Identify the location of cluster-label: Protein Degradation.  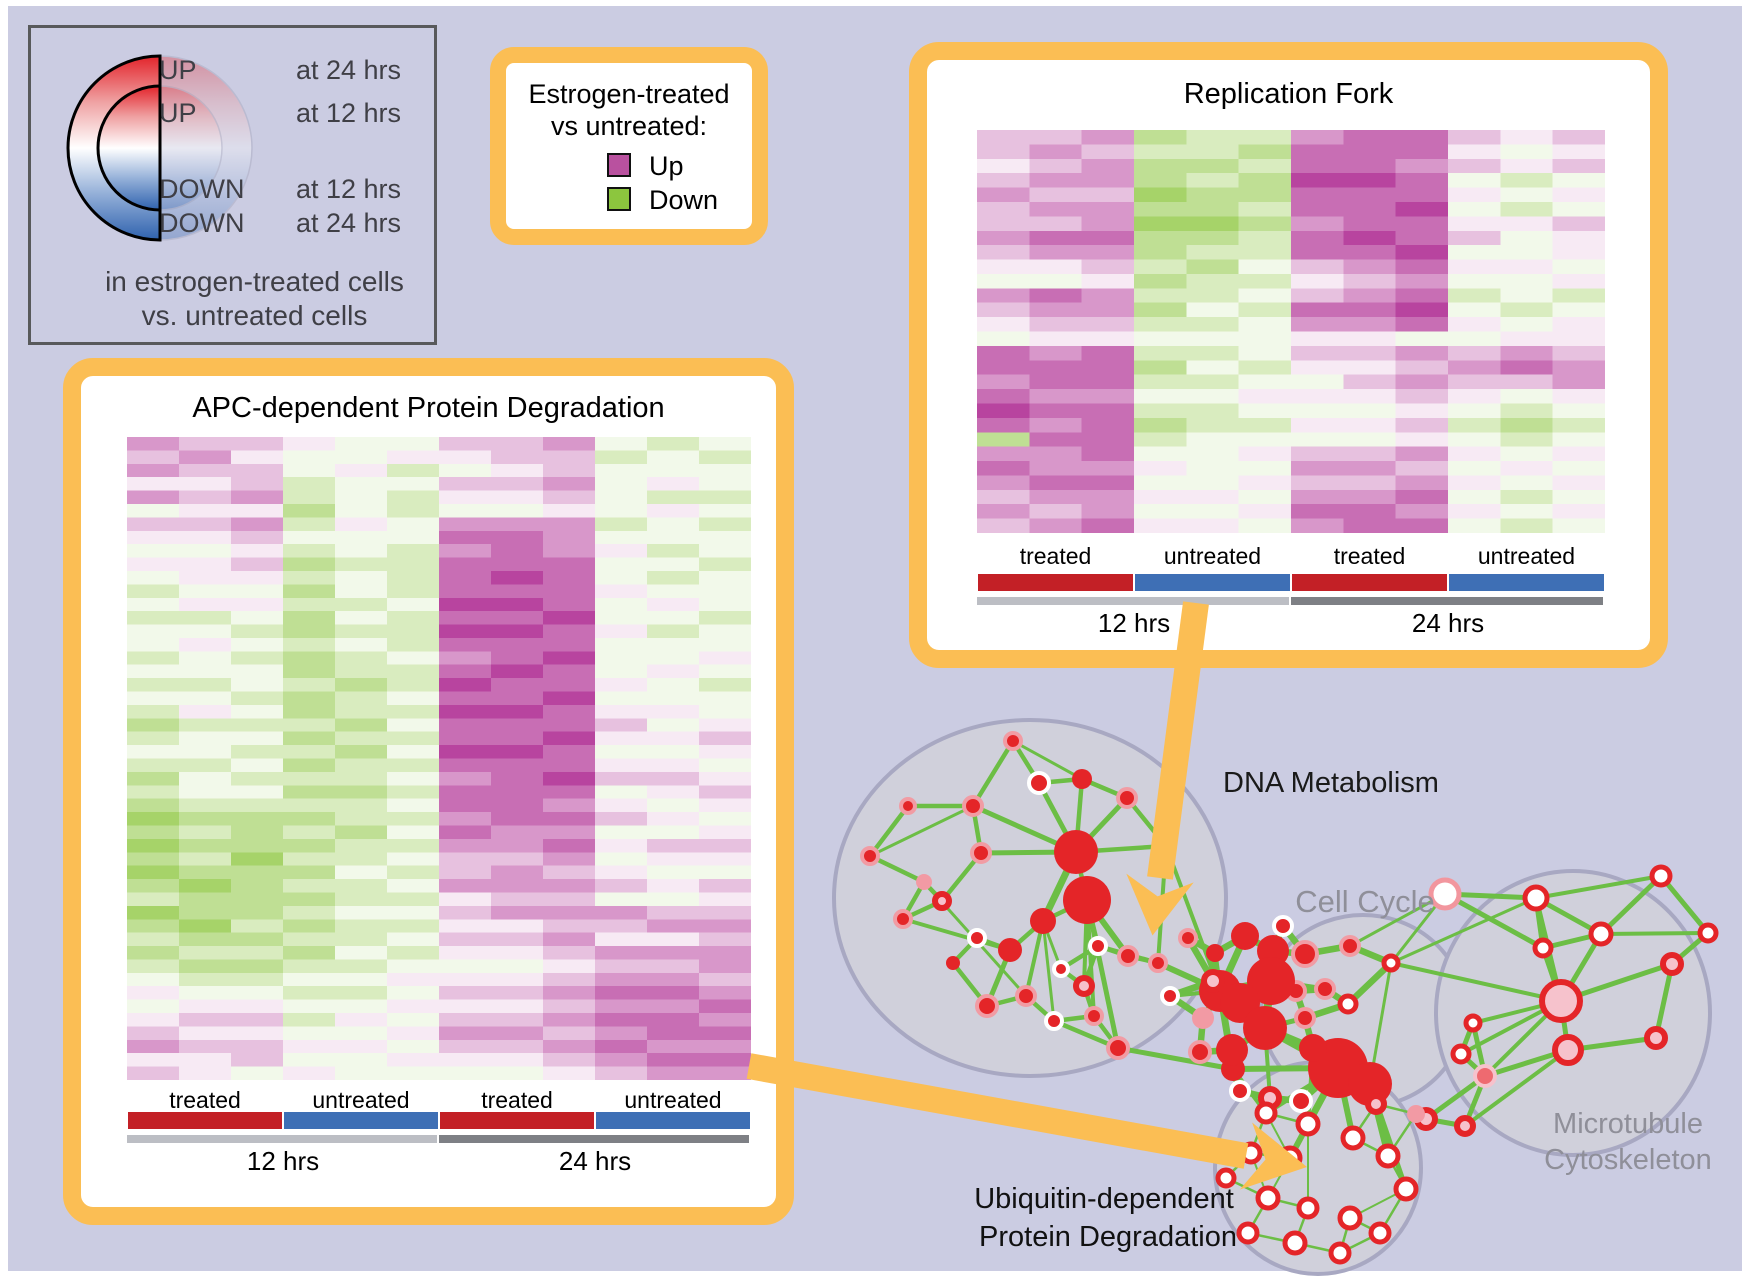
(1108, 1237).